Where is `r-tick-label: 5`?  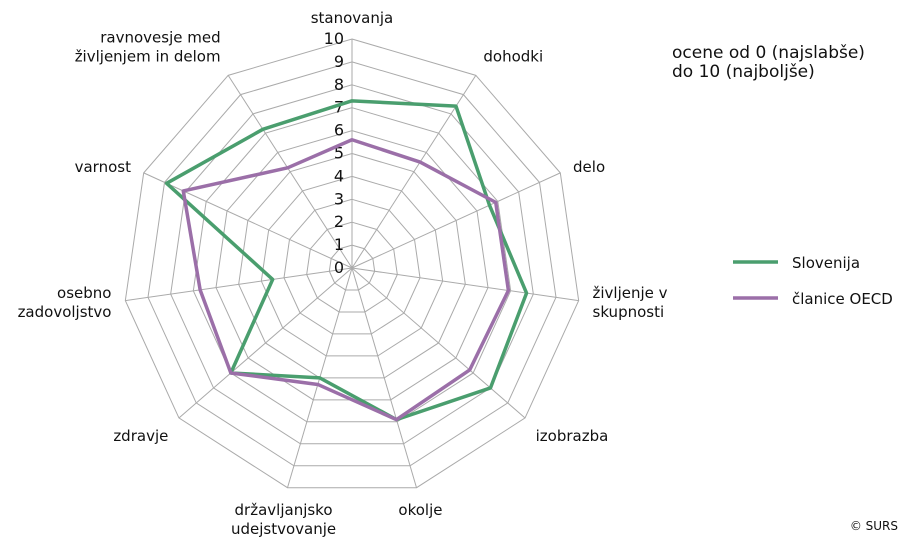 r-tick-label: 5 is located at coordinates (339, 153).